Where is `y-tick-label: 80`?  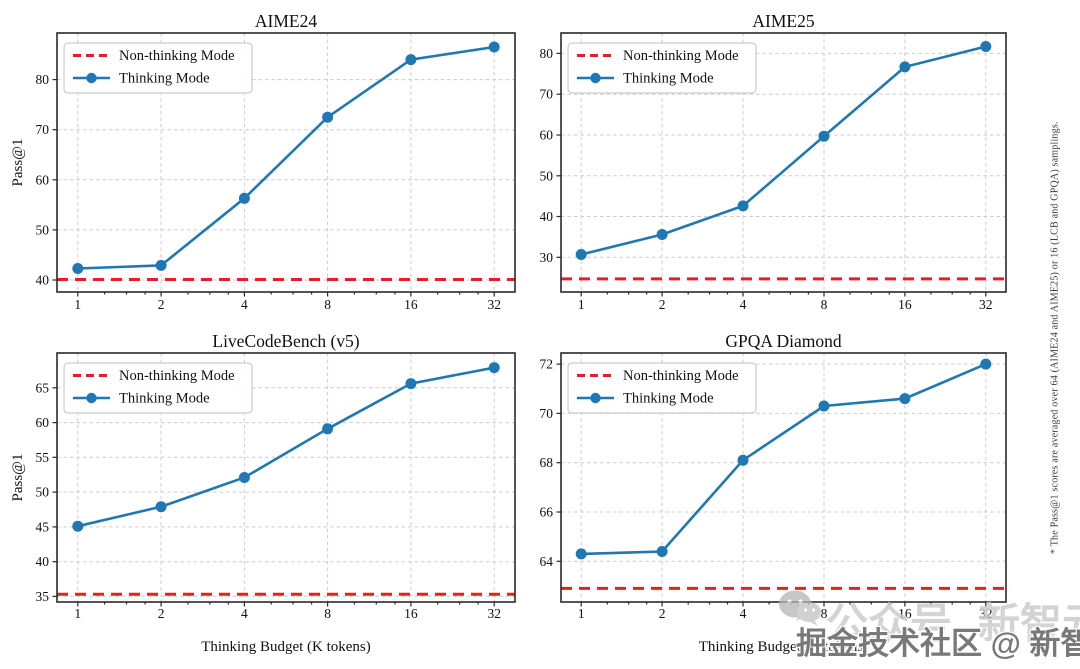
y-tick-label: 80 is located at coordinates (43, 79).